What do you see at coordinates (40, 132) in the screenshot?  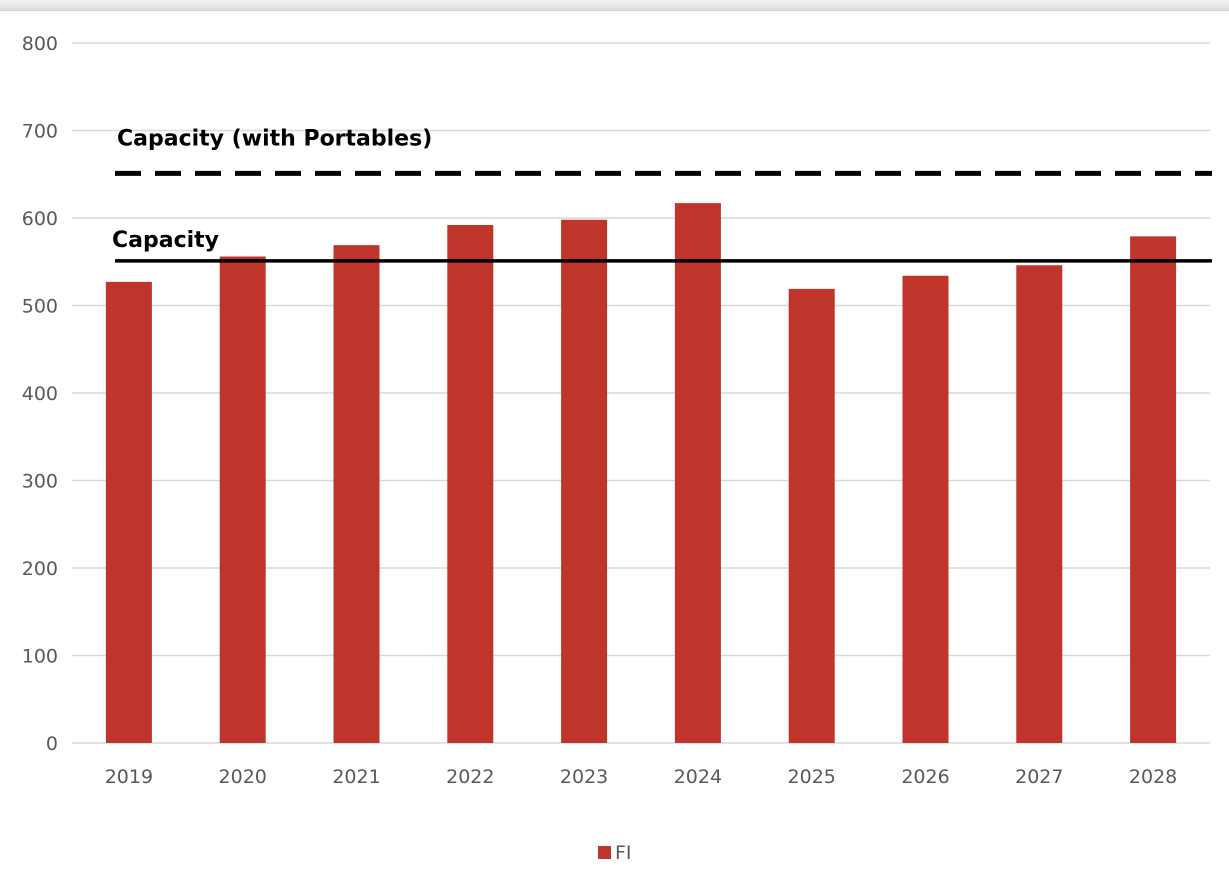 I see `y-tick-label: 700` at bounding box center [40, 132].